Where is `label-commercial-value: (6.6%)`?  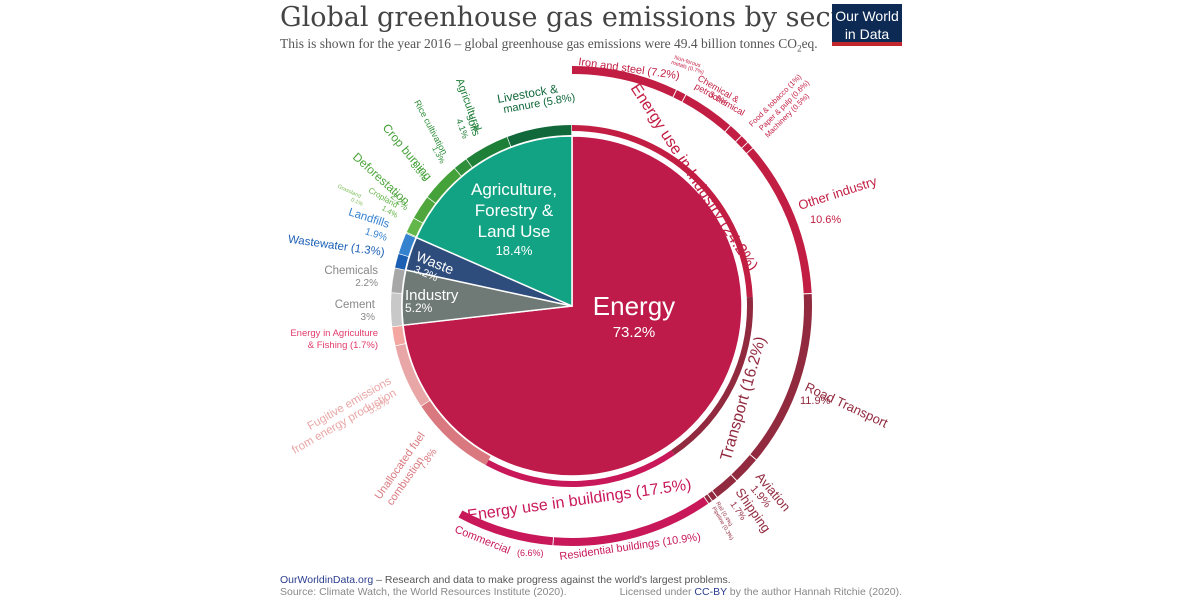
label-commercial-value: (6.6%) is located at coordinates (530, 553).